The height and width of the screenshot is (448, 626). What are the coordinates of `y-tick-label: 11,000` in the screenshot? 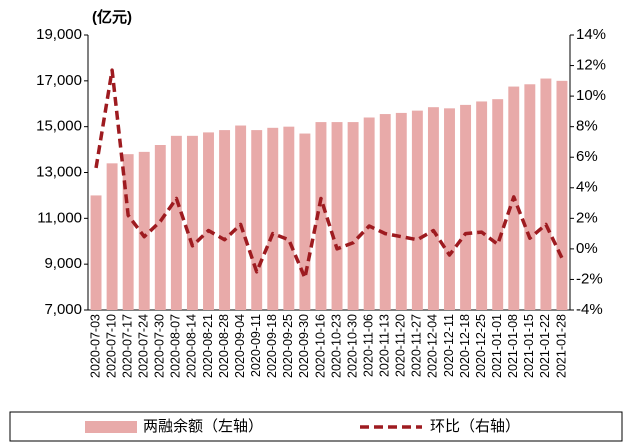 It's located at (59, 217).